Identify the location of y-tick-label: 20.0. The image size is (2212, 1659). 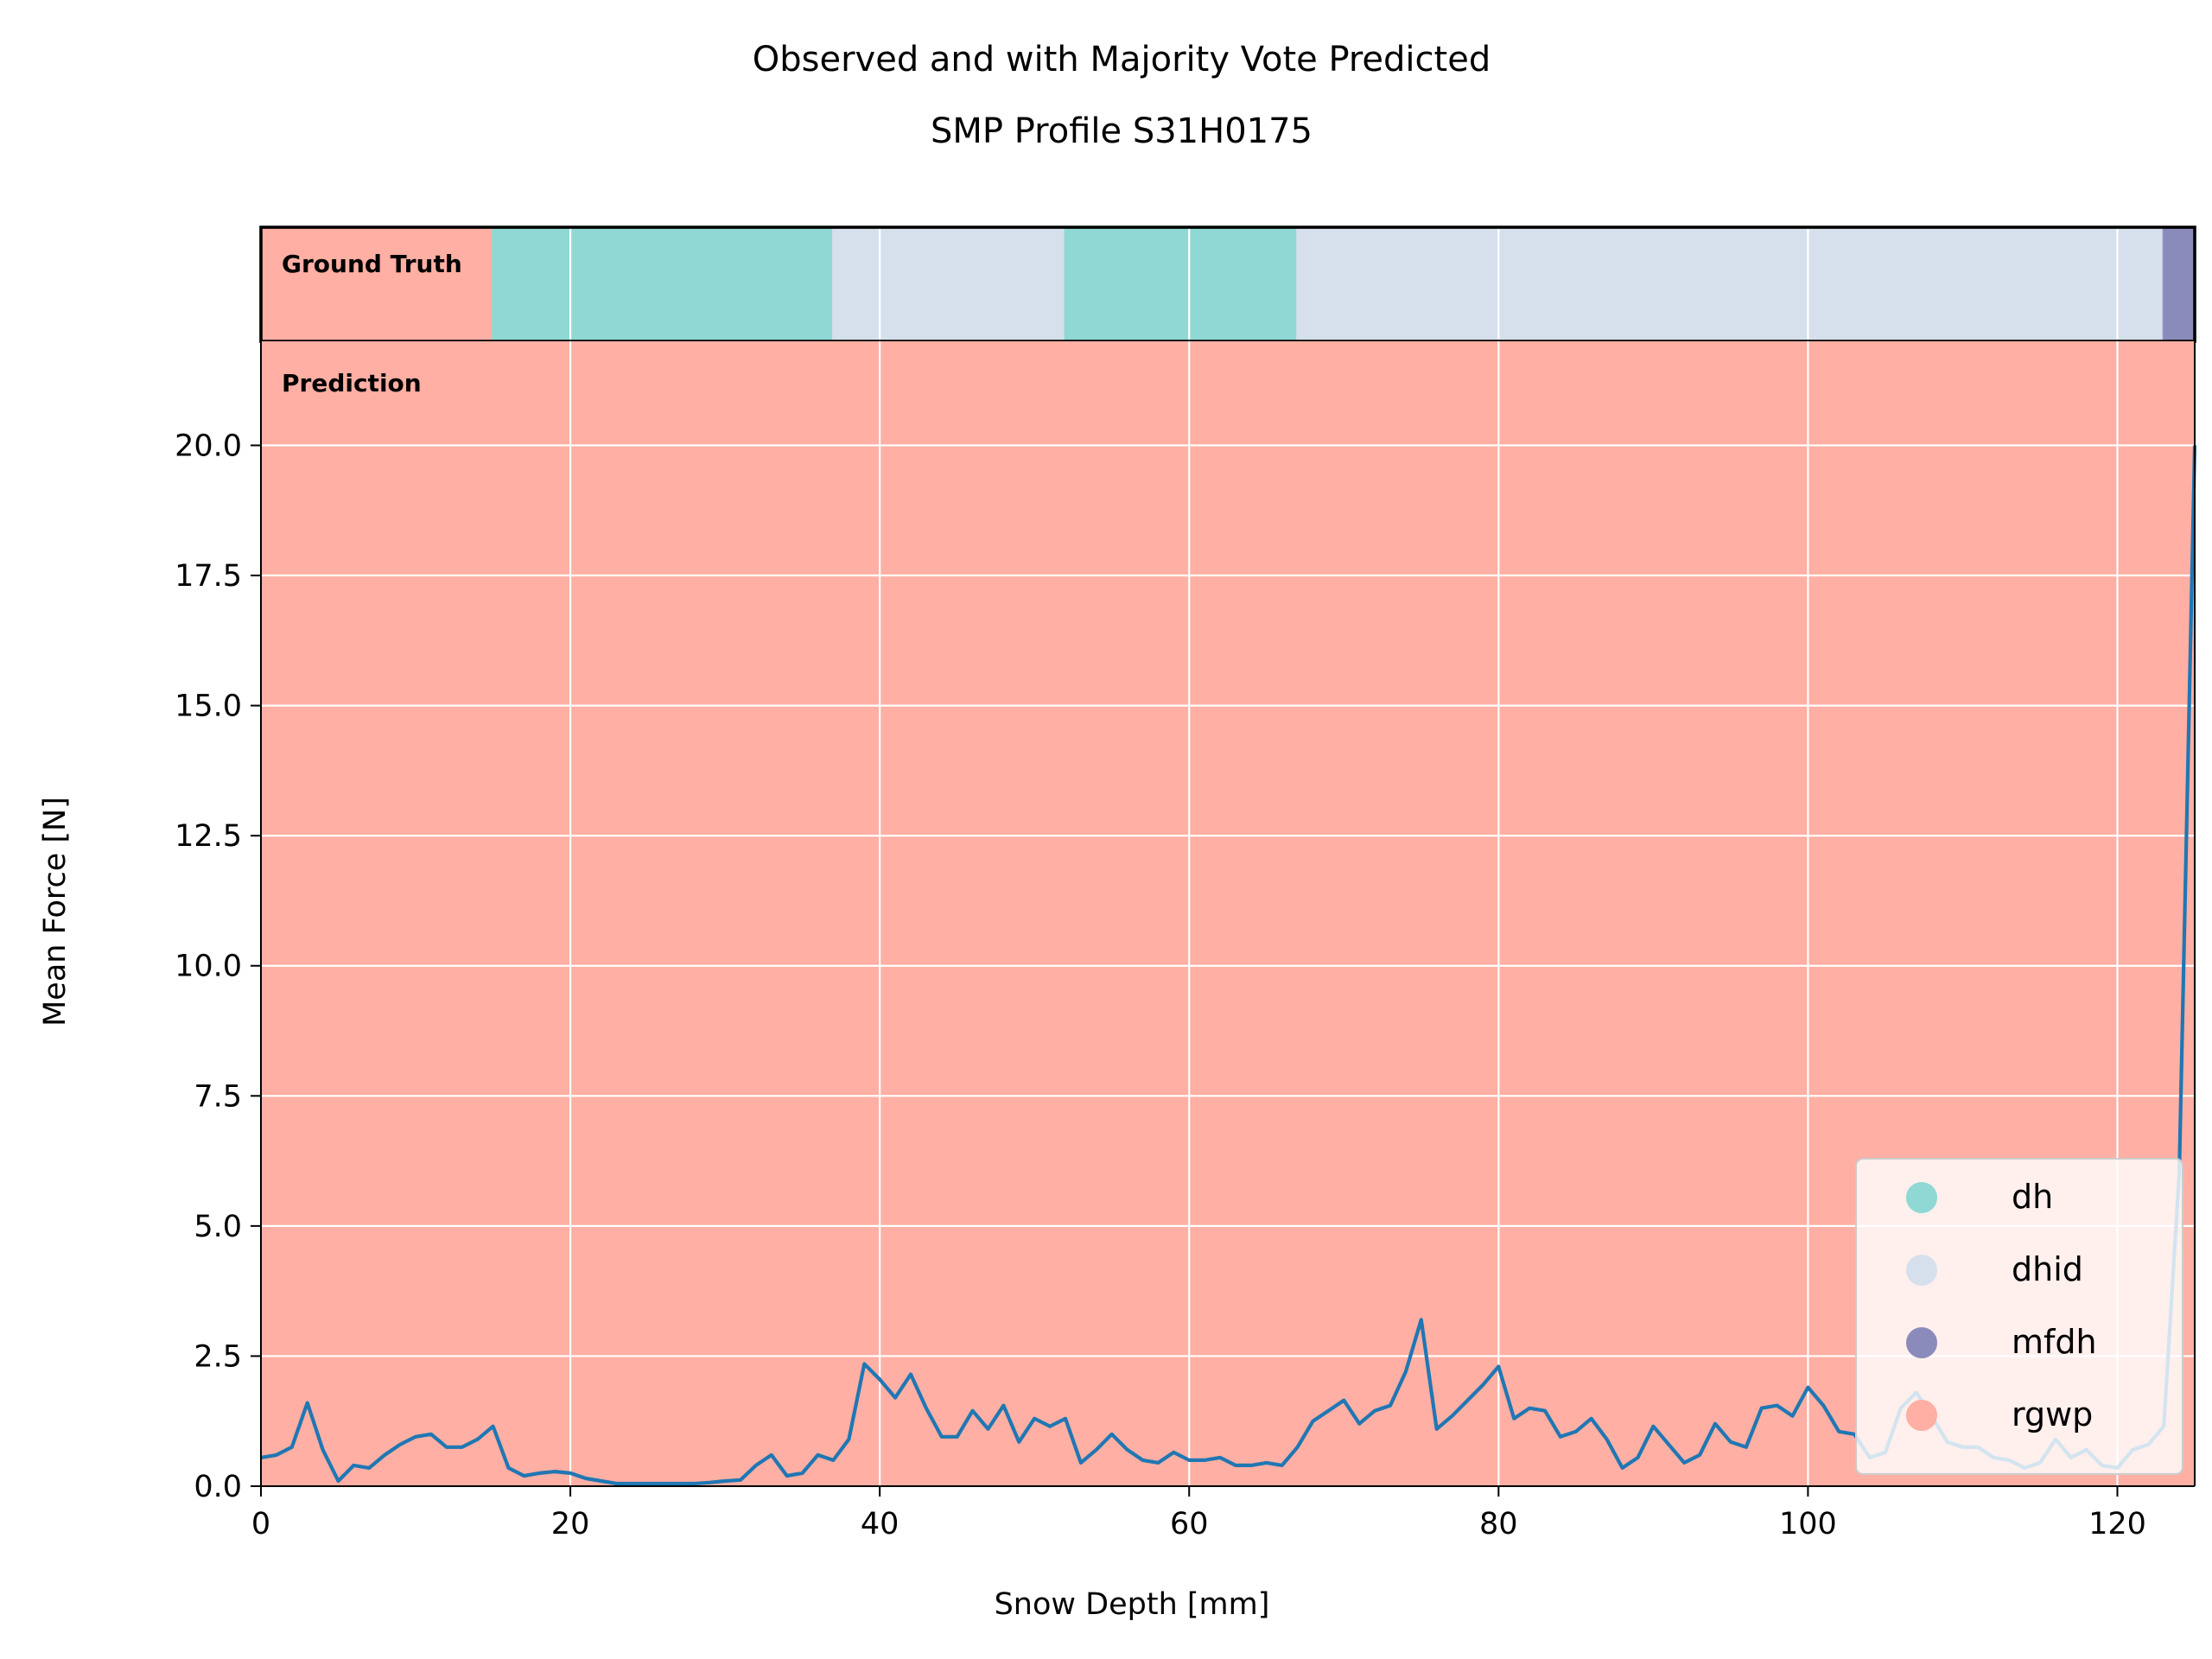
(208, 446).